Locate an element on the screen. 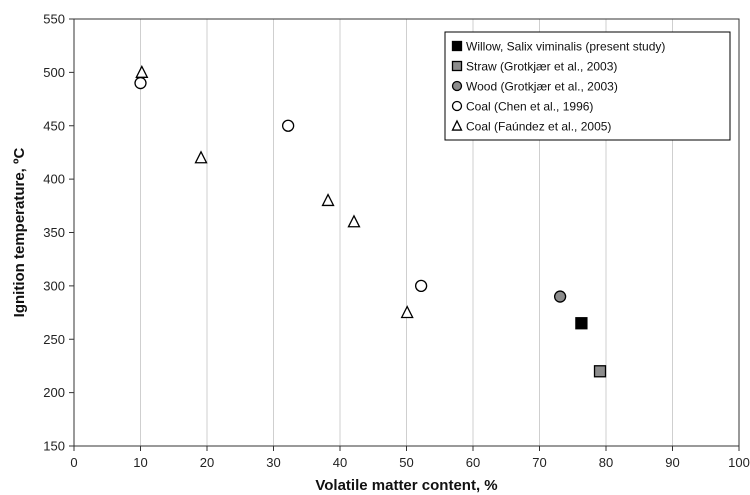 Image resolution: width=750 pixels, height=495 pixels. x-tick-label: 40 is located at coordinates (340, 462).